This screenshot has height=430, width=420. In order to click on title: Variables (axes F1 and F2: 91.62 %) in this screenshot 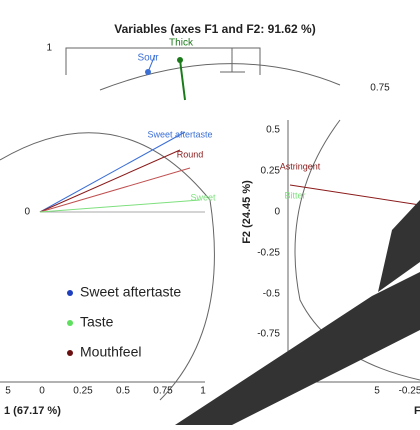, I will do `click(214, 29)`.